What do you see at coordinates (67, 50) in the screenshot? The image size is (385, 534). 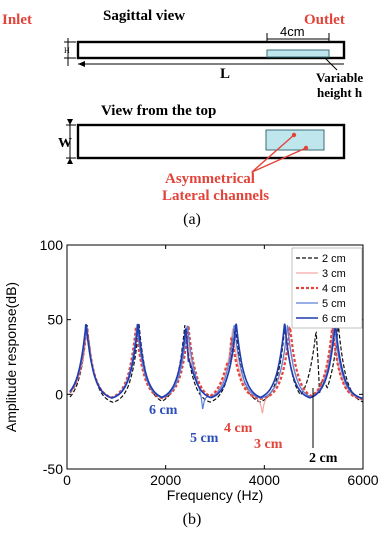 I see `height-label: H` at bounding box center [67, 50].